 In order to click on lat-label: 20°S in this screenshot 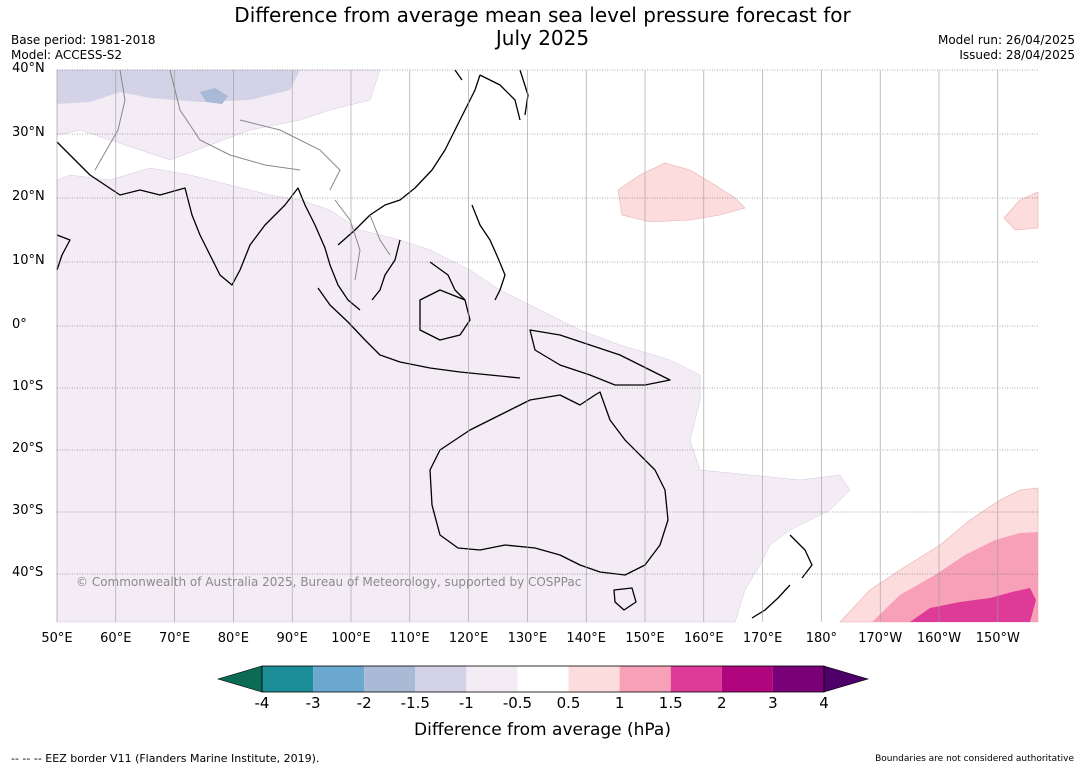, I will do `click(28, 448)`.